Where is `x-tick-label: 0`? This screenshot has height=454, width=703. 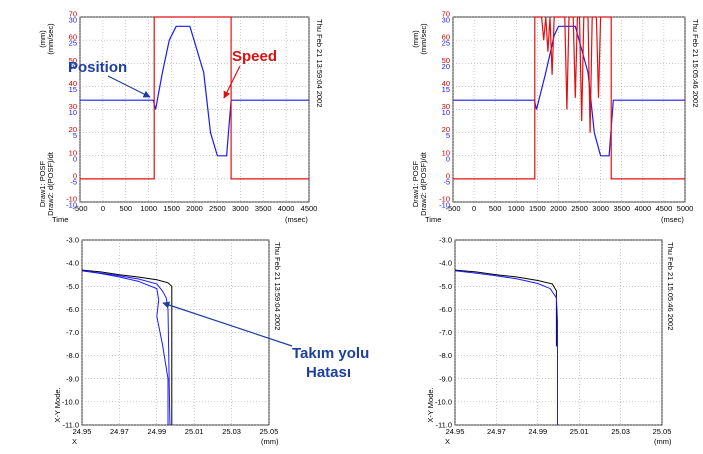 x-tick-label: 0 is located at coordinates (103, 208).